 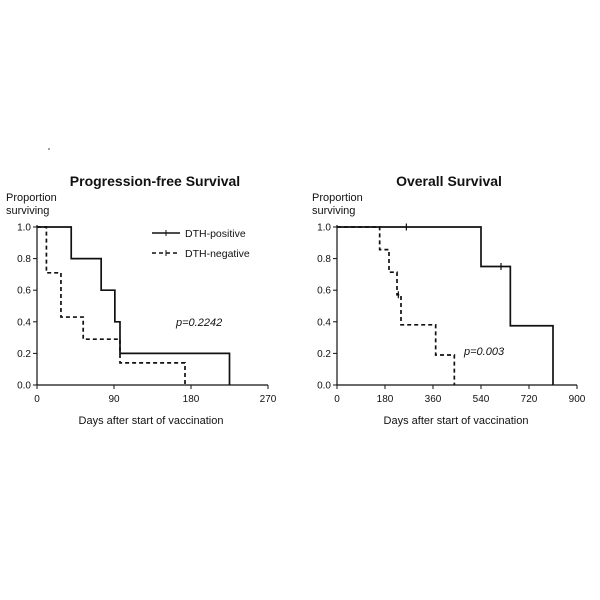 What do you see at coordinates (324, 322) in the screenshot?
I see `os-ytick-label: 0.4` at bounding box center [324, 322].